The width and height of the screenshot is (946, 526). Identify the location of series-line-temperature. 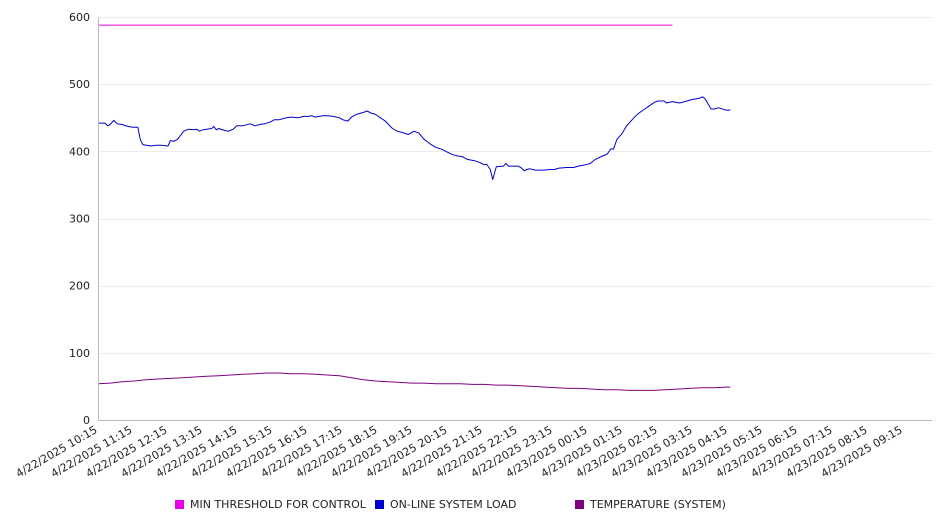
(414, 381).